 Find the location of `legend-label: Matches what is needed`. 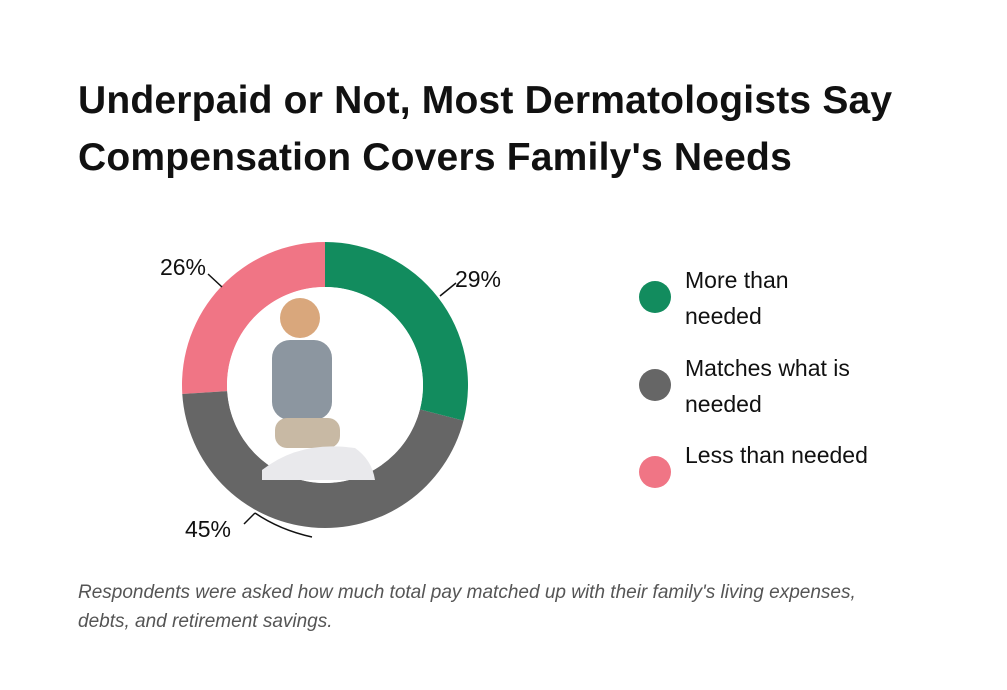

legend-label: Matches what is needed is located at coordinates (767, 386).